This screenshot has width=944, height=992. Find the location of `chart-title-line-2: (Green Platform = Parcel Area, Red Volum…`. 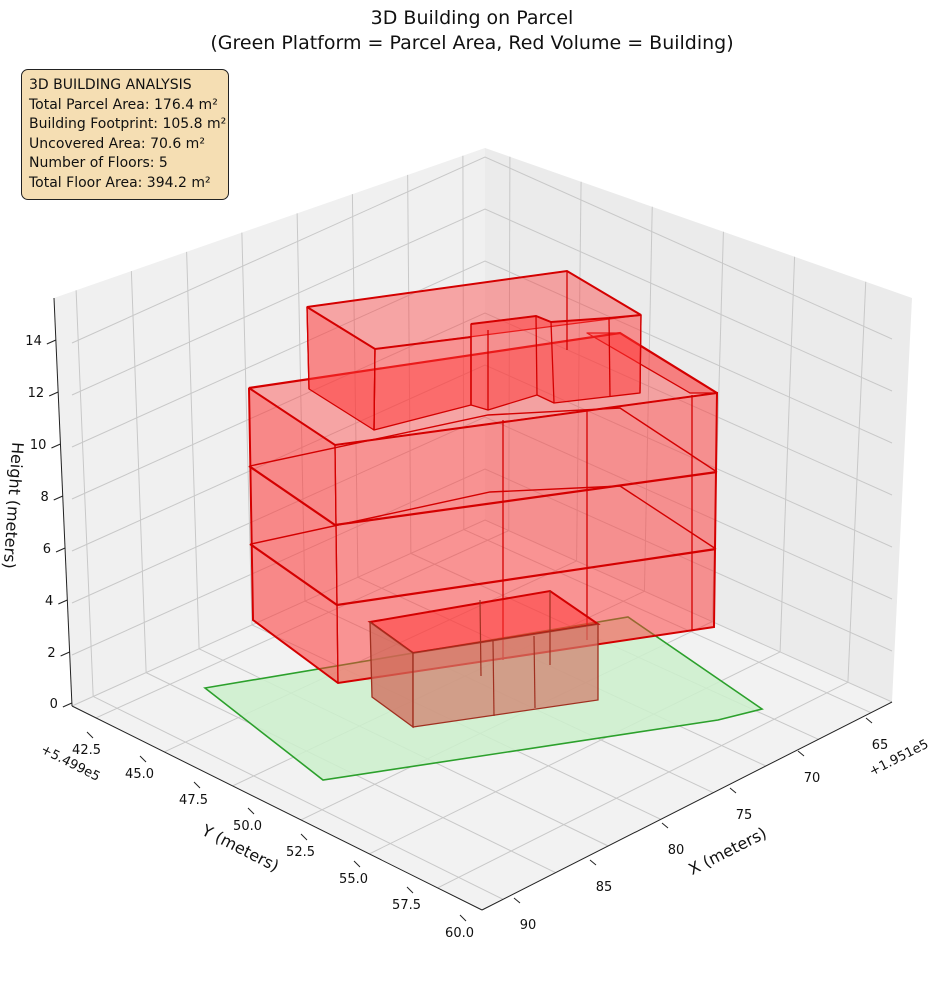

chart-title-line-2: (Green Platform = Parcel Area, Red Volum… is located at coordinates (472, 43).